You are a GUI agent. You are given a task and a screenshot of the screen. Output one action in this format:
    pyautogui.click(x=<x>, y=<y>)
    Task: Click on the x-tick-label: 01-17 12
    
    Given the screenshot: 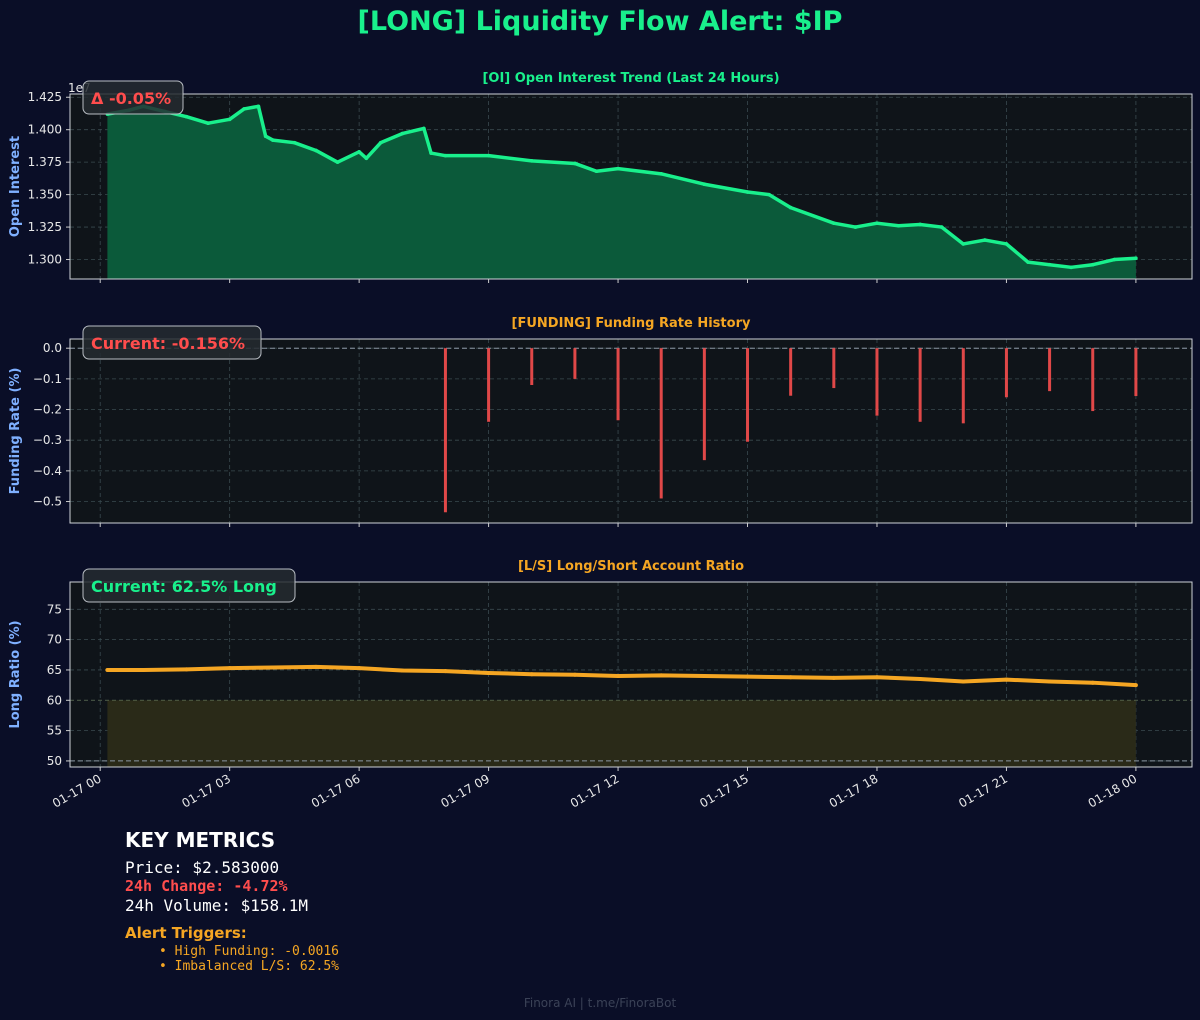 What is the action you would take?
    pyautogui.click(x=595, y=790)
    